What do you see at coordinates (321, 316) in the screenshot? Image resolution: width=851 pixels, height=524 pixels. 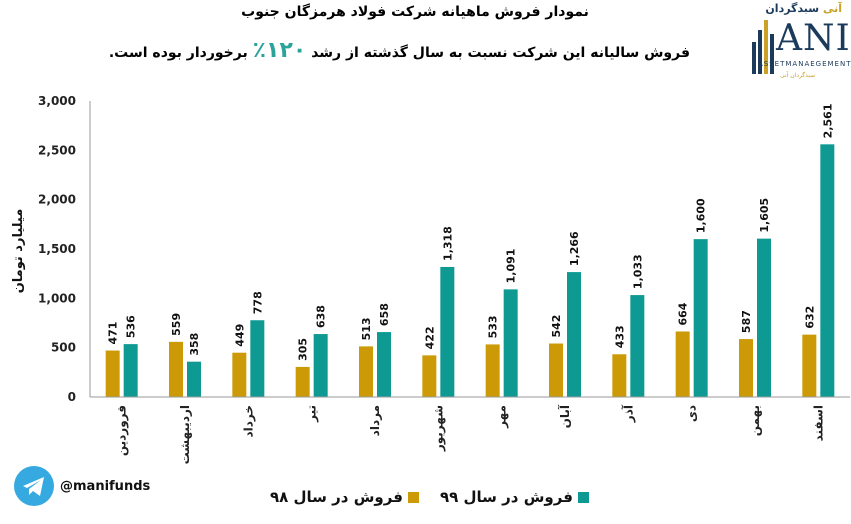 I see `data-label: 638` at bounding box center [321, 316].